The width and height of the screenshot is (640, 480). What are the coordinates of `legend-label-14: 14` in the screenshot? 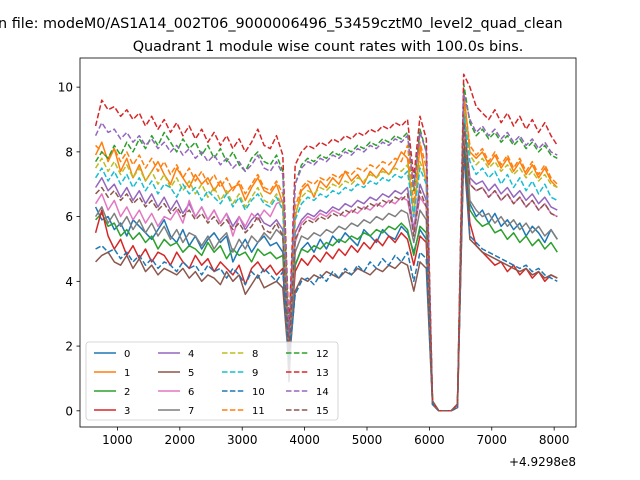 It's located at (322, 392).